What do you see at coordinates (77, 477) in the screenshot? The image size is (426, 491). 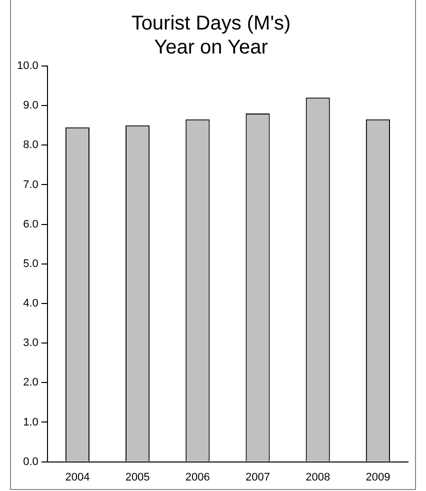 I see `x-tick-label: 2004` at bounding box center [77, 477].